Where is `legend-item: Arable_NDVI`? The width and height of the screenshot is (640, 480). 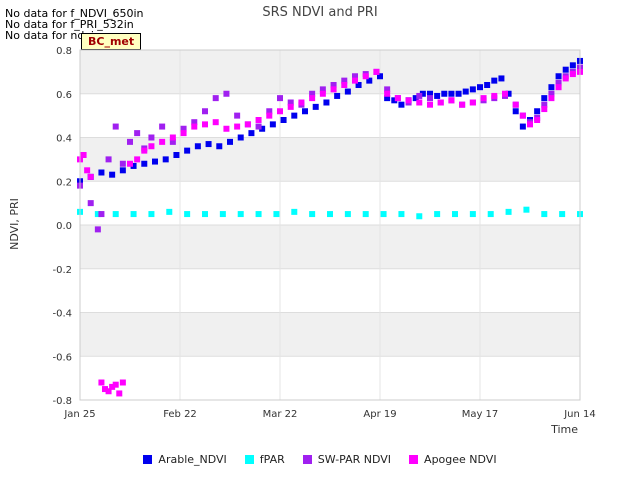
legend-item: Arable_NDVI is located at coordinates (185, 459).